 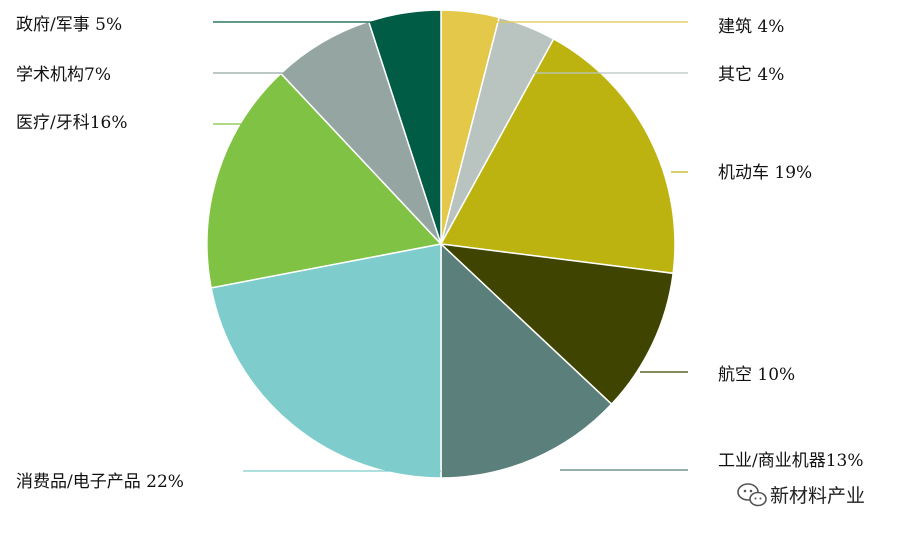 What do you see at coordinates (752, 495) in the screenshot?
I see `wechat-icon` at bounding box center [752, 495].